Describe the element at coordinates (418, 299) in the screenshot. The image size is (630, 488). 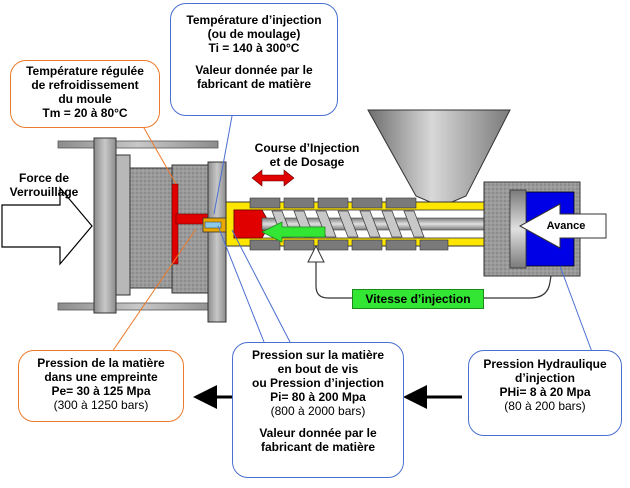
I see `injection-speed-box: Vitesse d’injection` at that location.